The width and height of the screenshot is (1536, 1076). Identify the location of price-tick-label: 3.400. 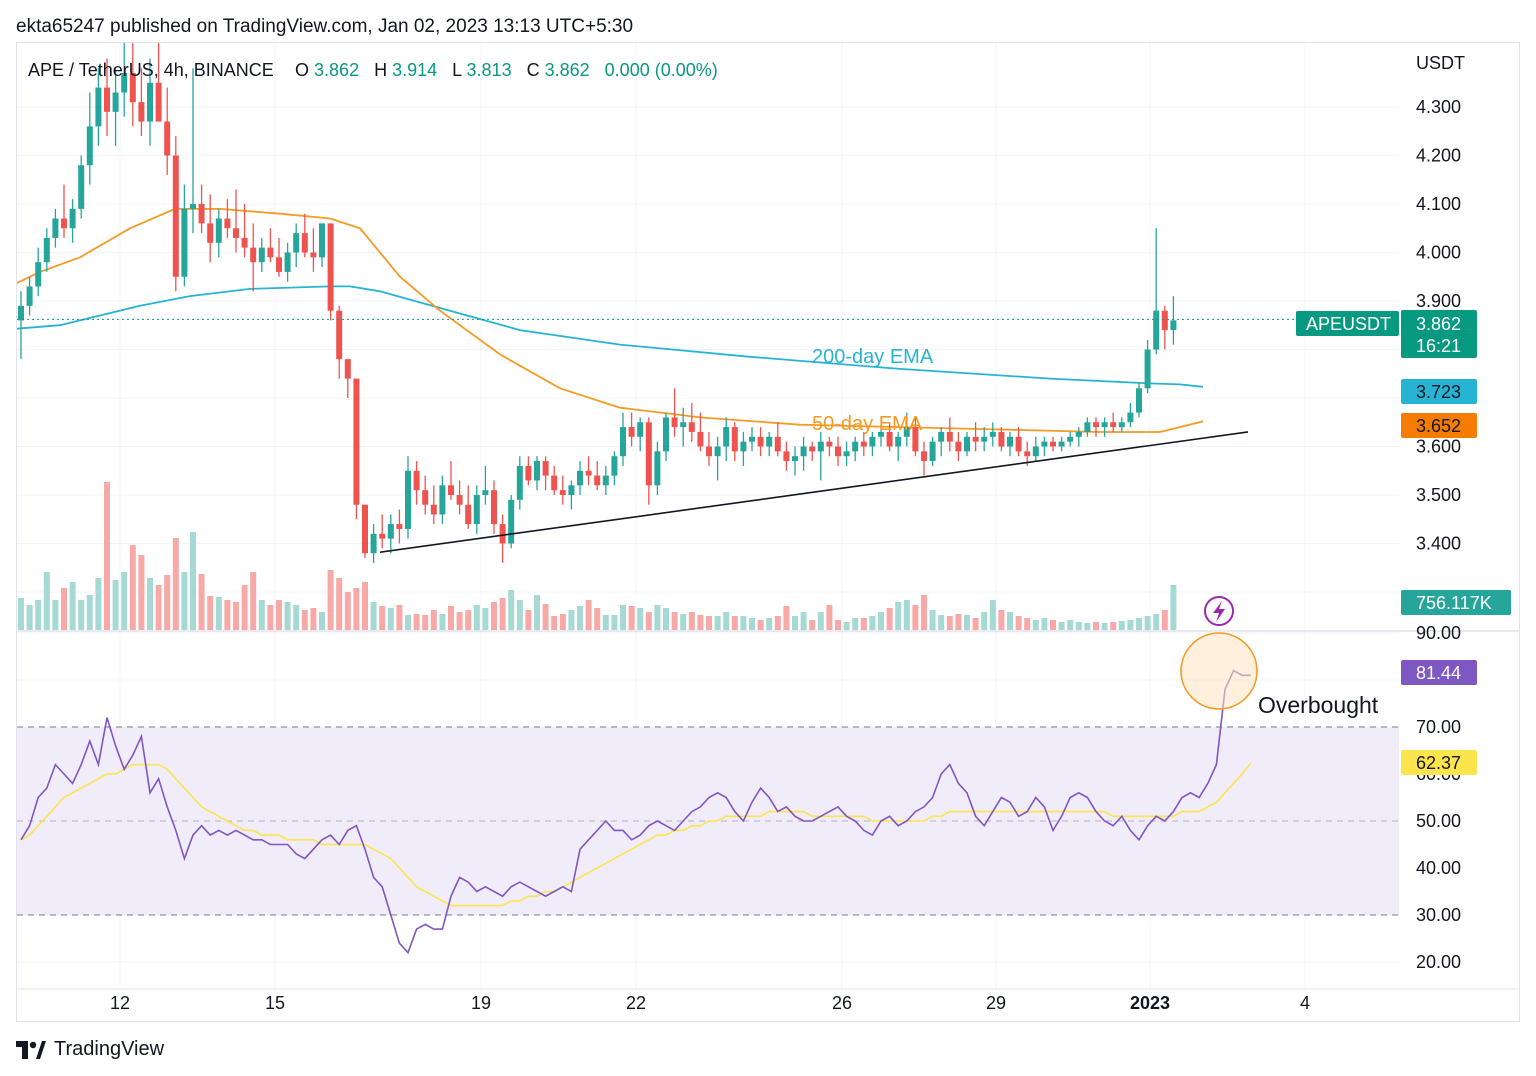
(1438, 544).